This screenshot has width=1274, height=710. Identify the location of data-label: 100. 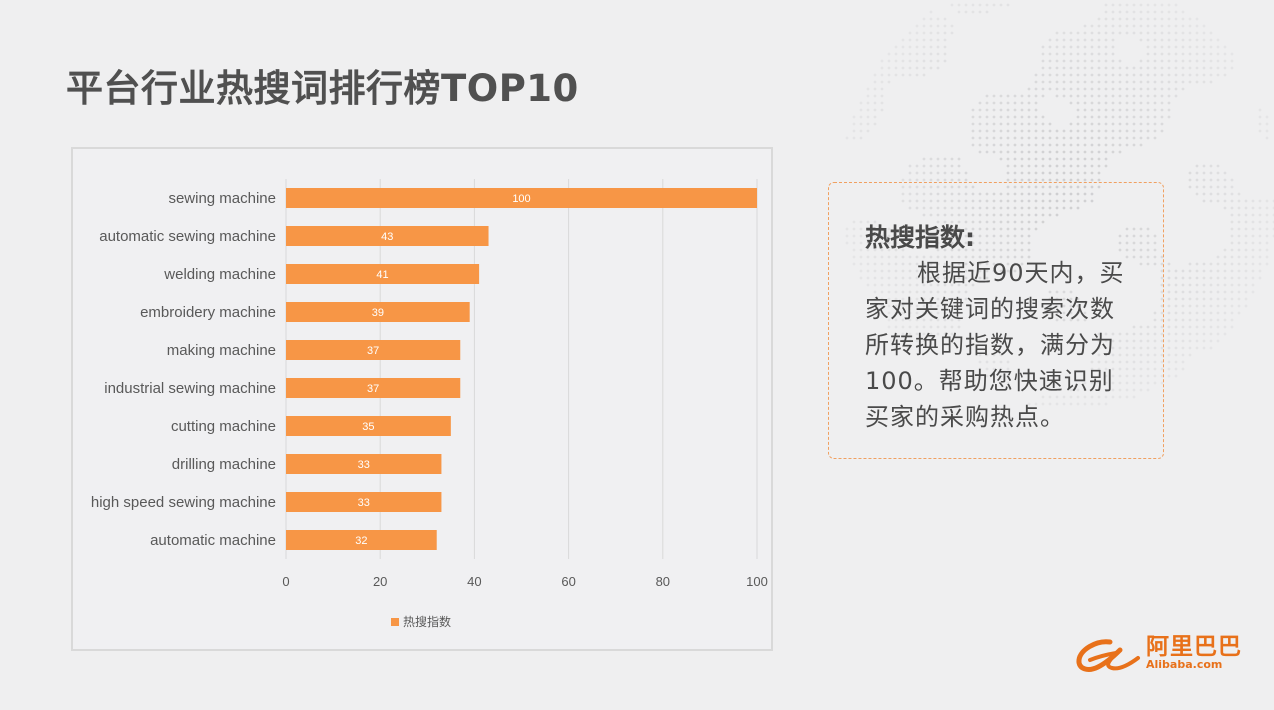
(521, 199).